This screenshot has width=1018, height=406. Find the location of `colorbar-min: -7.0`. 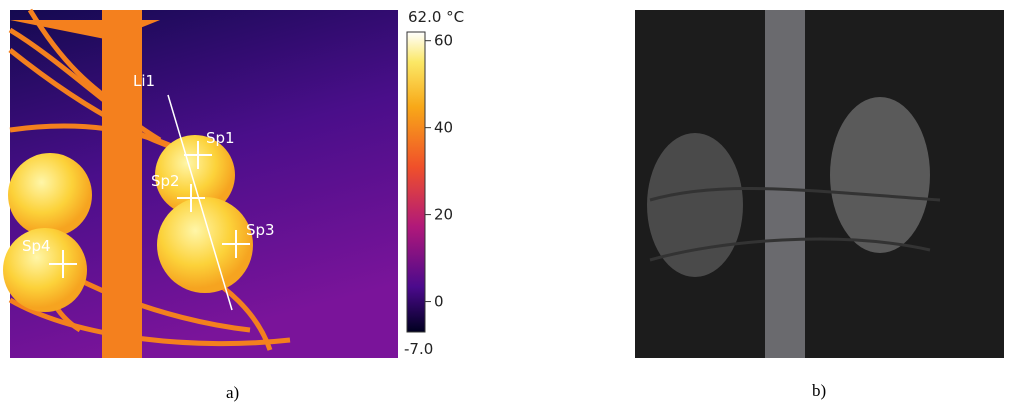

colorbar-min: -7.0 is located at coordinates (418, 349).